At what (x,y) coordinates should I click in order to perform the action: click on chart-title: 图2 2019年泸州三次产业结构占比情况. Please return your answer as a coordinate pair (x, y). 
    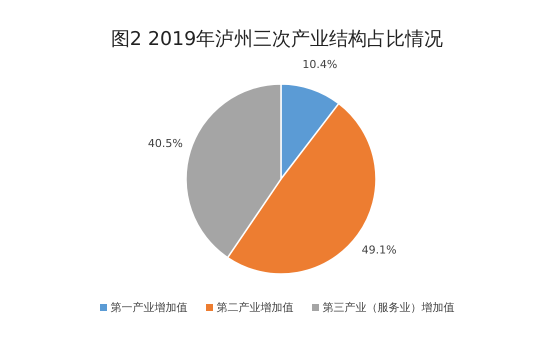
    Looking at the image, I should click on (277, 39).